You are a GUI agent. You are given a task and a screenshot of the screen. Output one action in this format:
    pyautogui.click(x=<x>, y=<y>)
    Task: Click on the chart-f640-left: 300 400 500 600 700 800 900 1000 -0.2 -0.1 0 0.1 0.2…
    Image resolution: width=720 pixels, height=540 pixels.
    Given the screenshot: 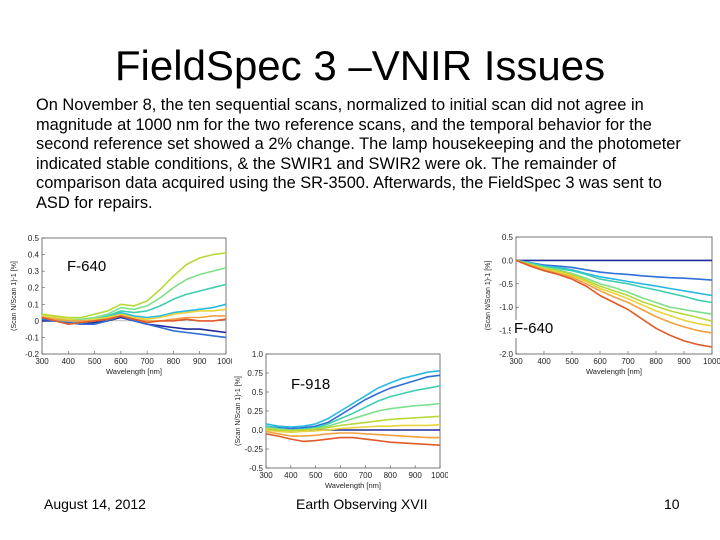 What is the action you would take?
    pyautogui.click(x=117, y=306)
    